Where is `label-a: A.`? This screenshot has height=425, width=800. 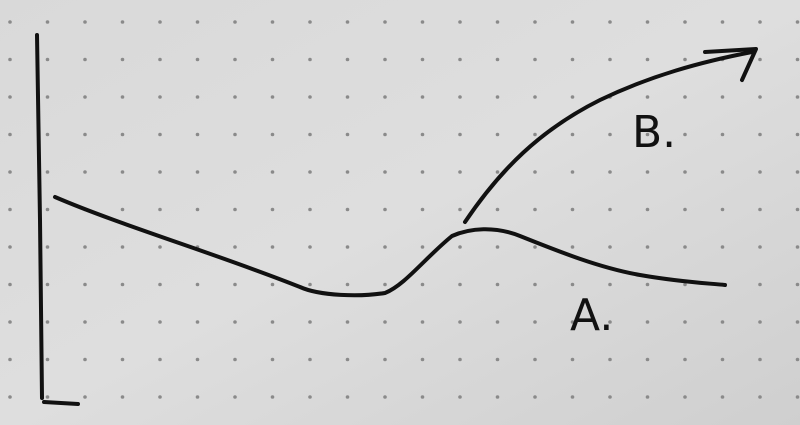 label-a: A. is located at coordinates (591, 315).